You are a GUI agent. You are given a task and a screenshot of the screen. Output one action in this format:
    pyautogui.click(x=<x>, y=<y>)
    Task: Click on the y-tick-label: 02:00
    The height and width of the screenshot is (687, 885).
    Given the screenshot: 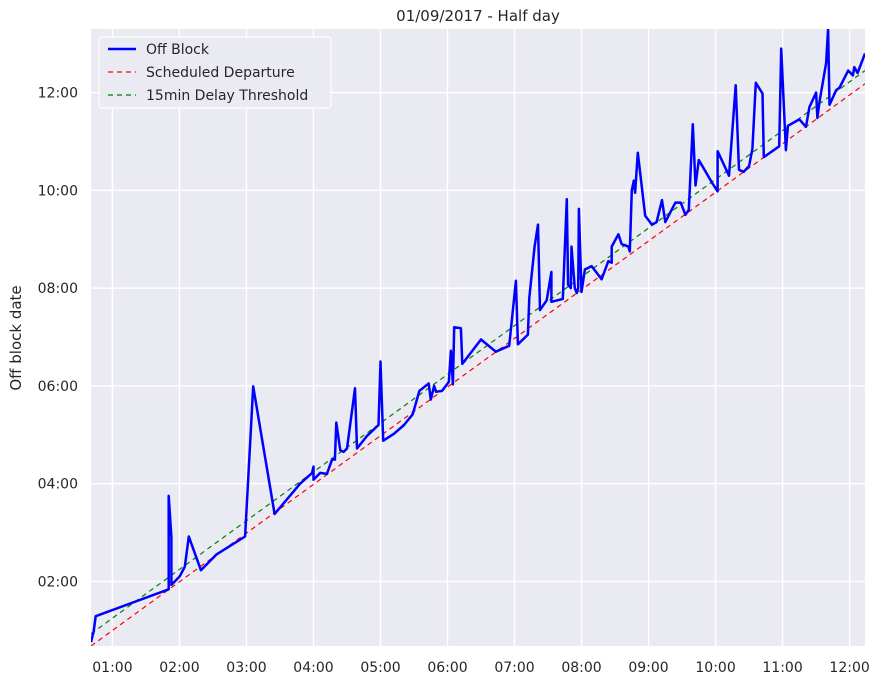 What is the action you would take?
    pyautogui.click(x=58, y=582)
    